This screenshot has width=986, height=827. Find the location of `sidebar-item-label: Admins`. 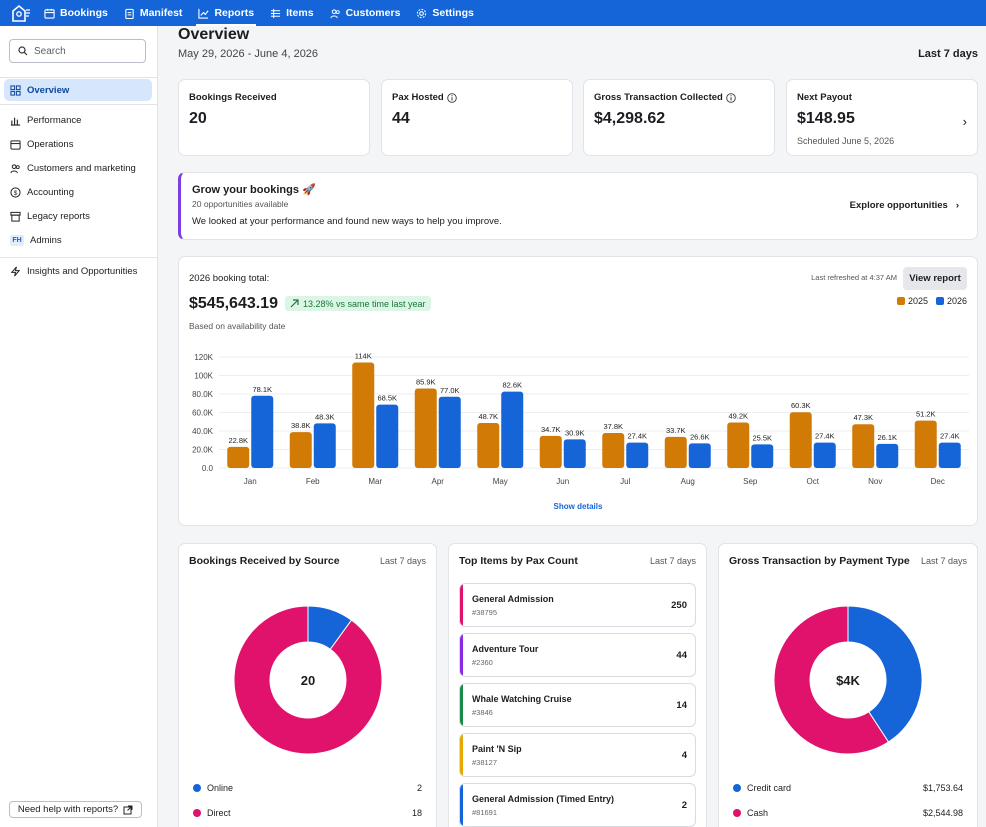

sidebar-item-label: Admins is located at coordinates (46, 240).